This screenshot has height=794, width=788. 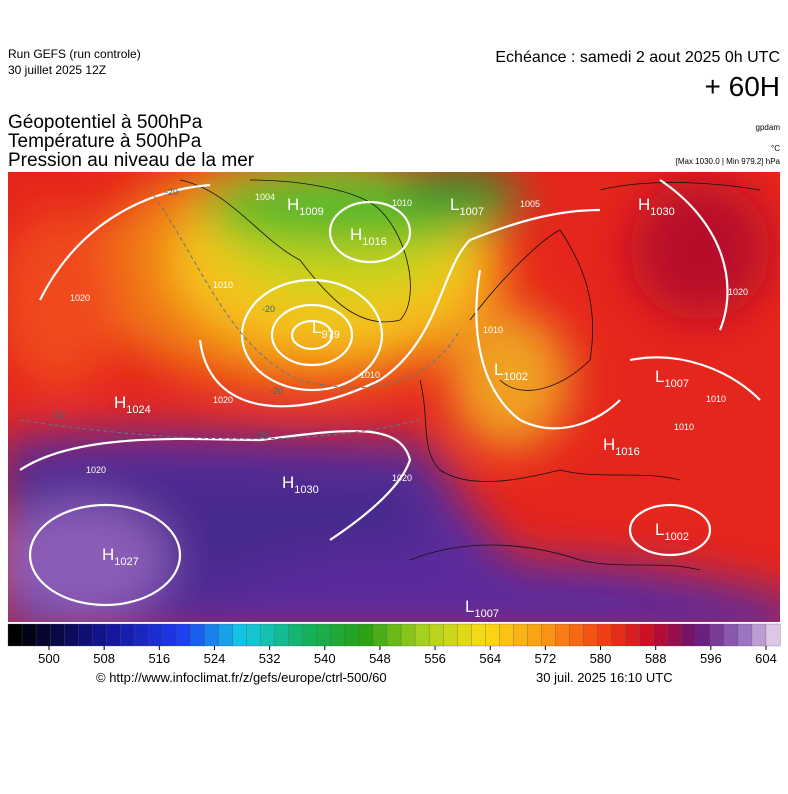 What do you see at coordinates (546, 658) in the screenshot?
I see `colorbar-tick-label: 572` at bounding box center [546, 658].